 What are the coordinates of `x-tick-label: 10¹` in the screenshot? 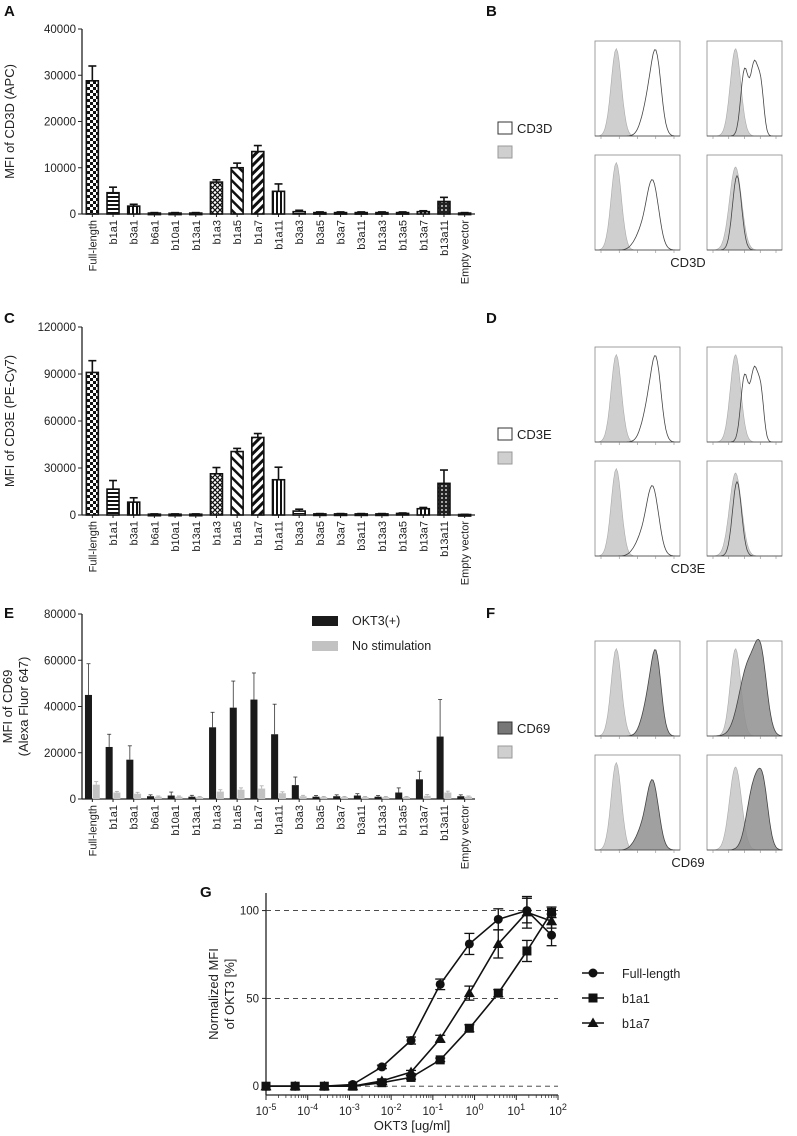 It's located at (516, 1110).